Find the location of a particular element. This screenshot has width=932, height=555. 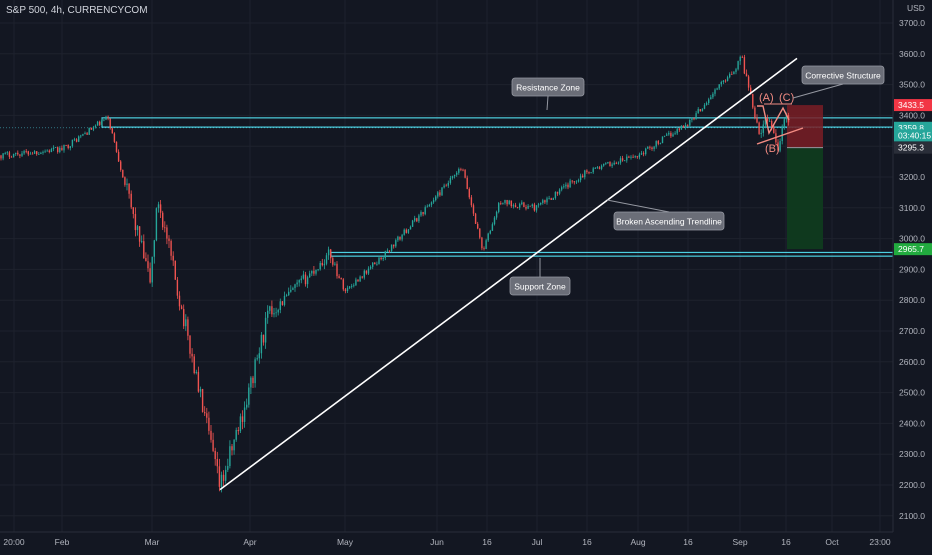

time-tick-label: 16 is located at coordinates (587, 542).